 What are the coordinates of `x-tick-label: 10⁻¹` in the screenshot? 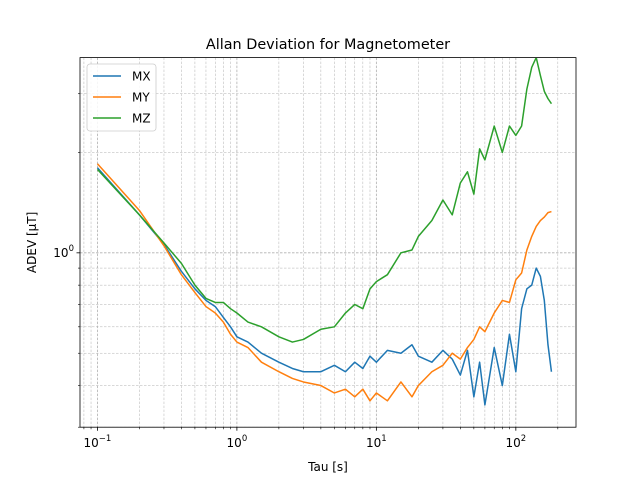 It's located at (98, 442).